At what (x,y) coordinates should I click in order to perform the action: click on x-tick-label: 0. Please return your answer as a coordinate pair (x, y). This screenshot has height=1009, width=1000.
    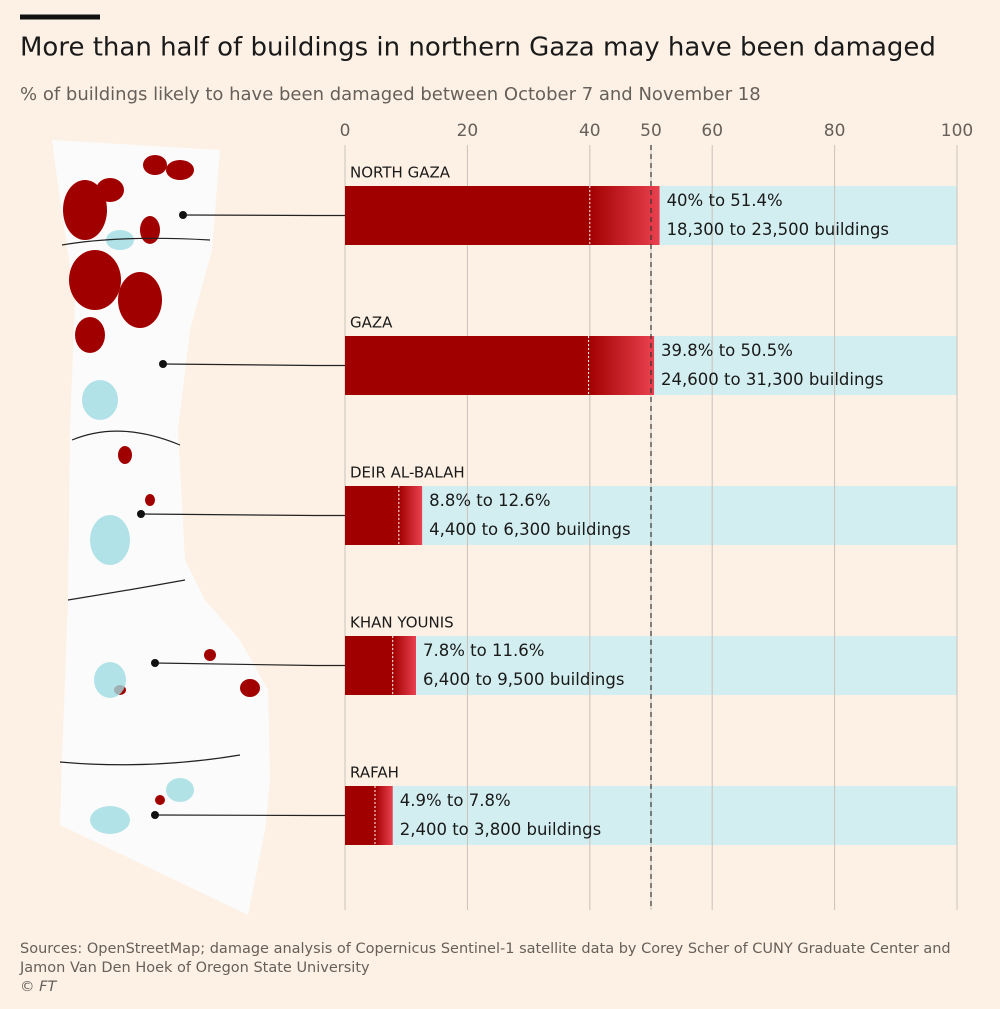
    Looking at the image, I should click on (345, 131).